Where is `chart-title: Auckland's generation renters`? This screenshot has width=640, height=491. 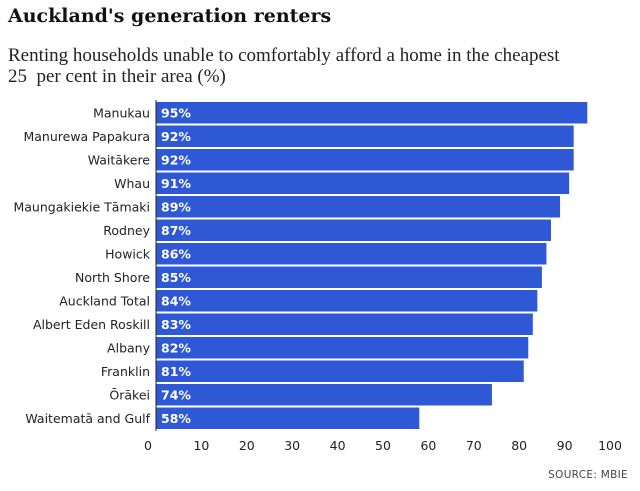
chart-title: Auckland's generation renters is located at coordinates (170, 16).